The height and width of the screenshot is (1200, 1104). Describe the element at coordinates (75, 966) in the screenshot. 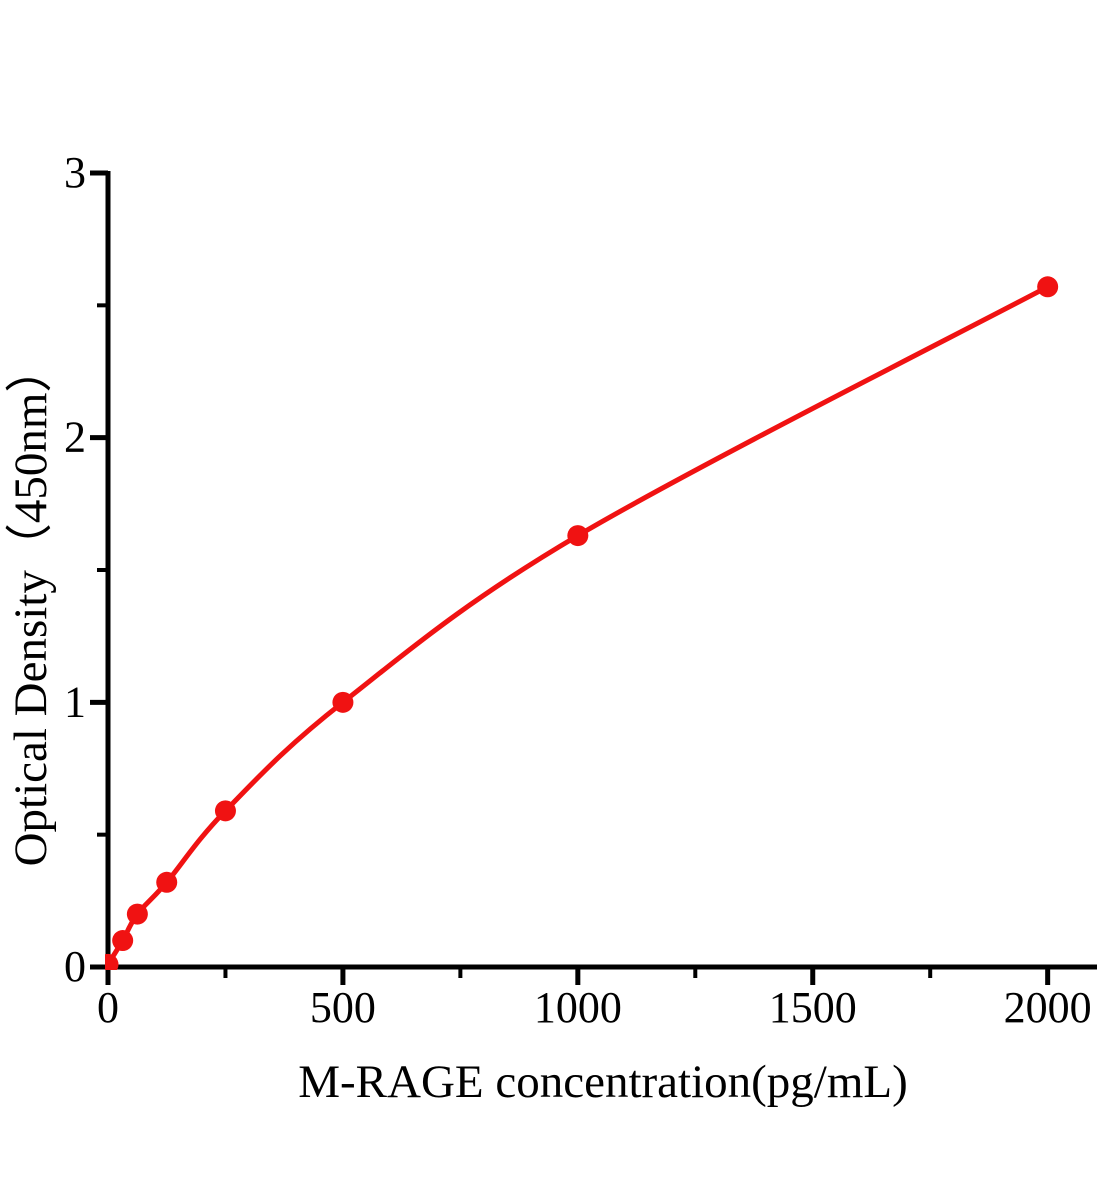

I see `y-tick-label: 0` at that location.